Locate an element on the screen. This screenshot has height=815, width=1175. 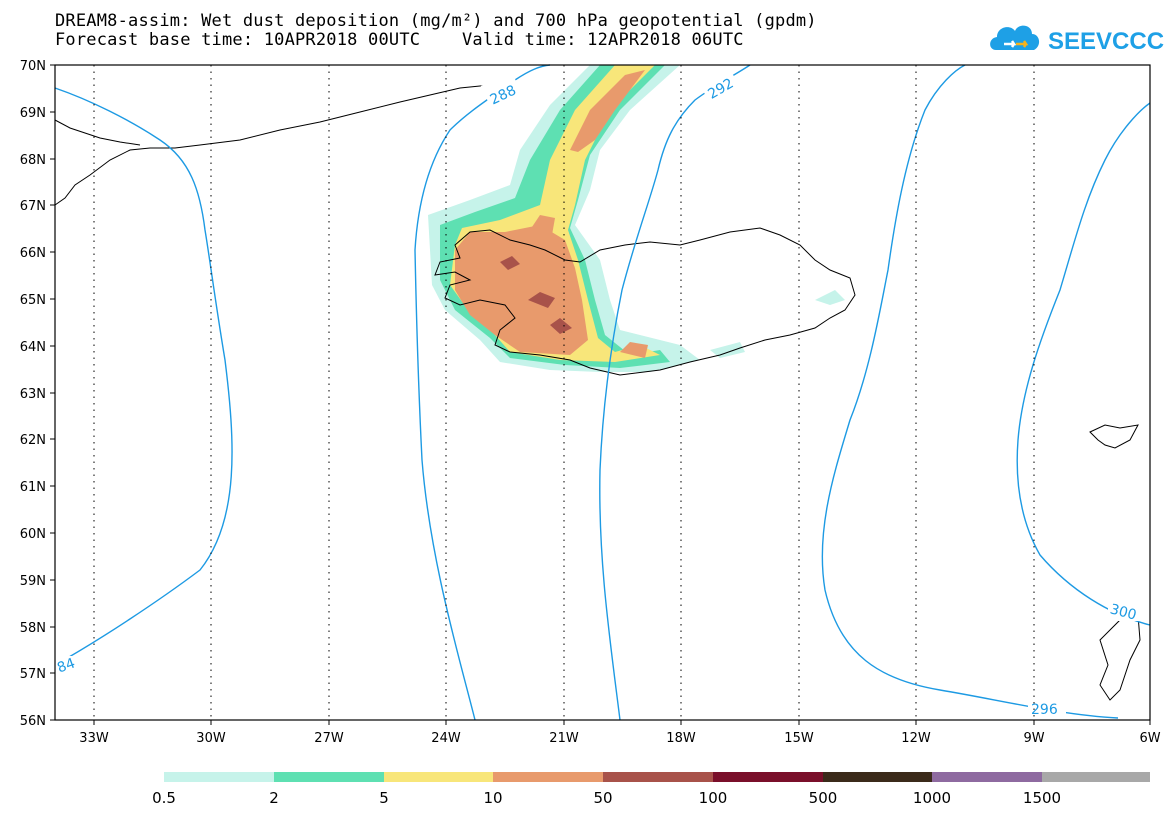
contour-label: 84 is located at coordinates (66, 665).